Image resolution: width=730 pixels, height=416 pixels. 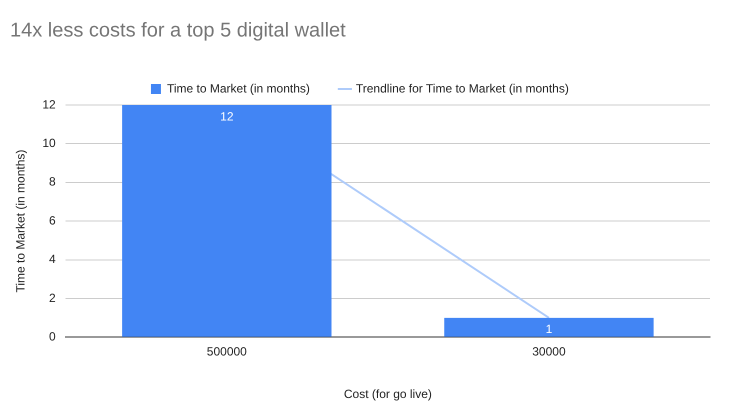 I want to click on x-axis-title: Cost (for go live), so click(x=388, y=394).